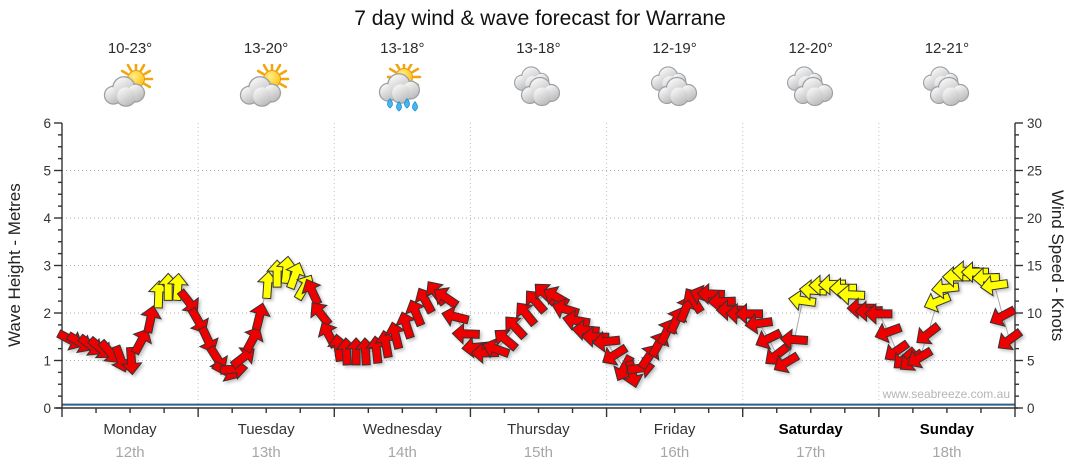 Image resolution: width=1080 pixels, height=475 pixels. Describe the element at coordinates (538, 429) in the screenshot. I see `day-name: Thursday` at that location.